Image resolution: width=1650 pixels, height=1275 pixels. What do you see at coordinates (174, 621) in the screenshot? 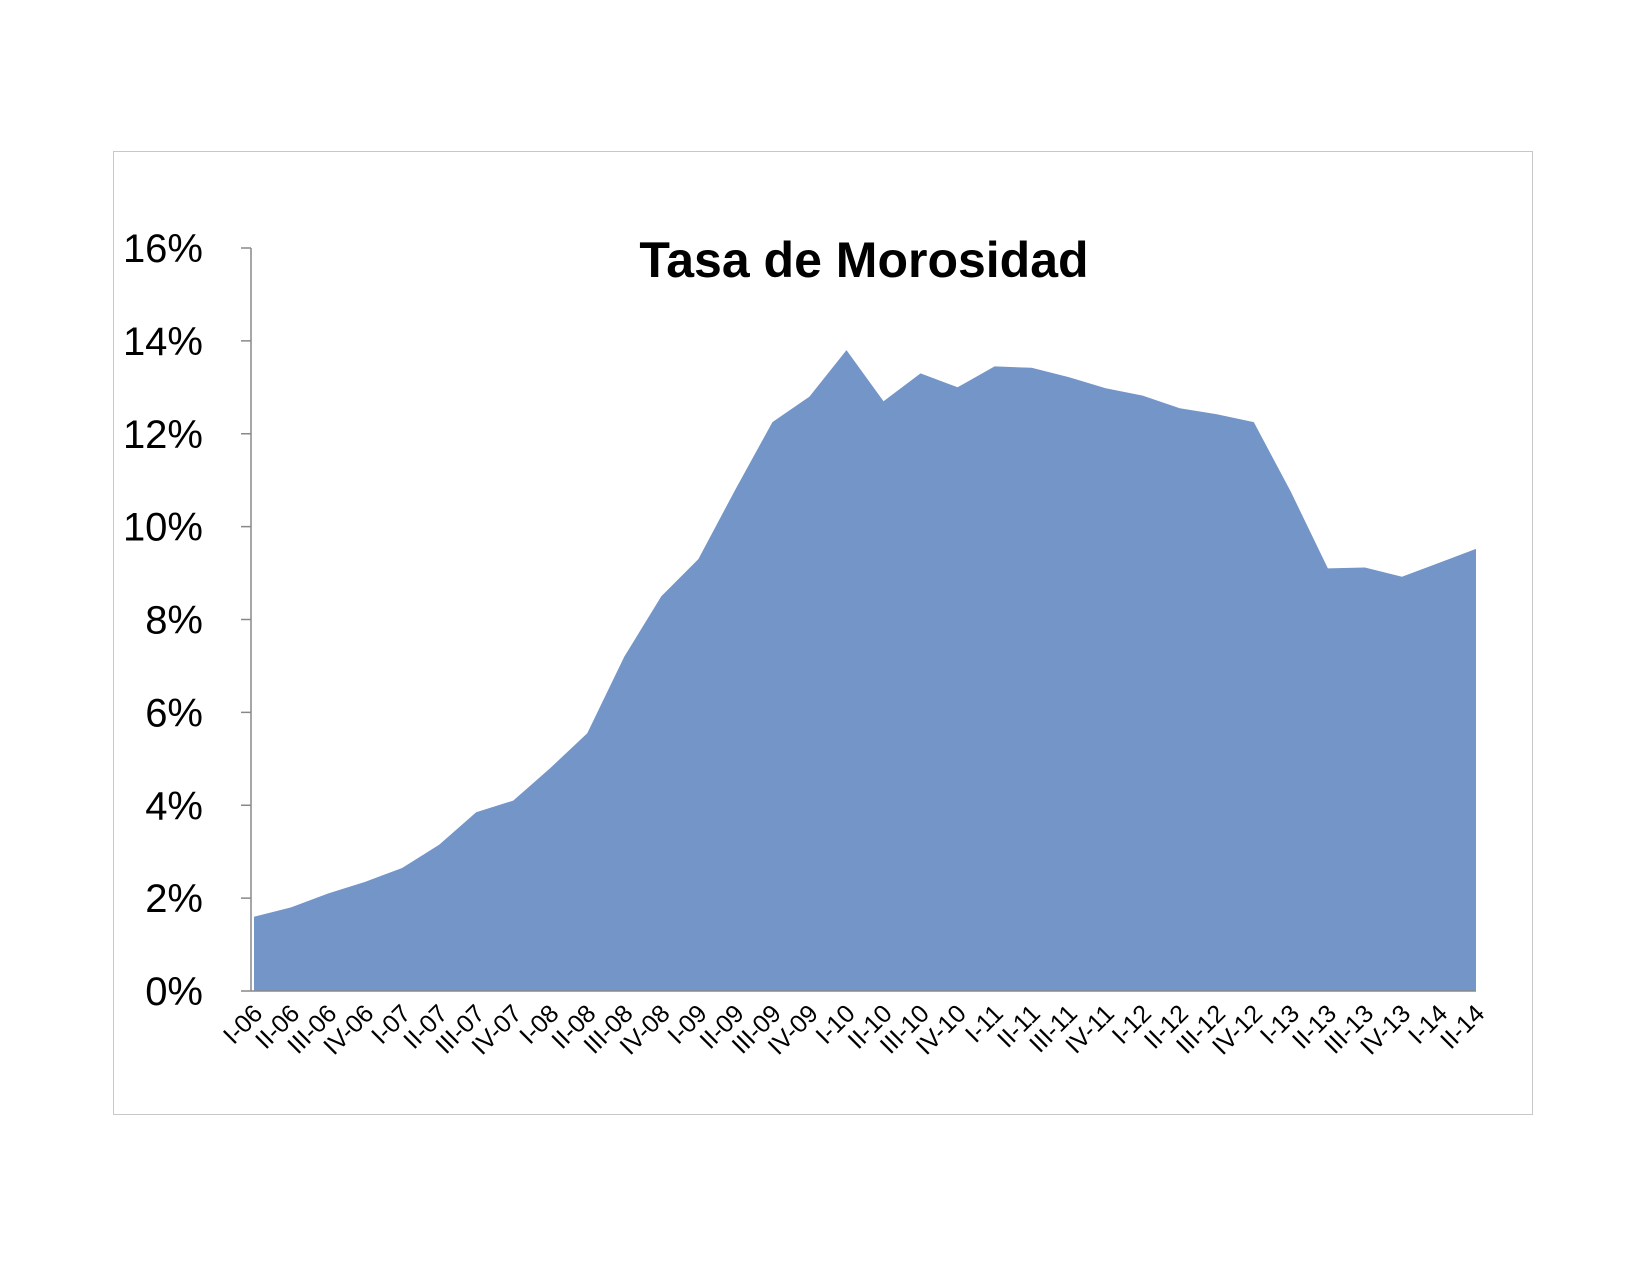
I see `y-tick-label: 8%` at bounding box center [174, 621].